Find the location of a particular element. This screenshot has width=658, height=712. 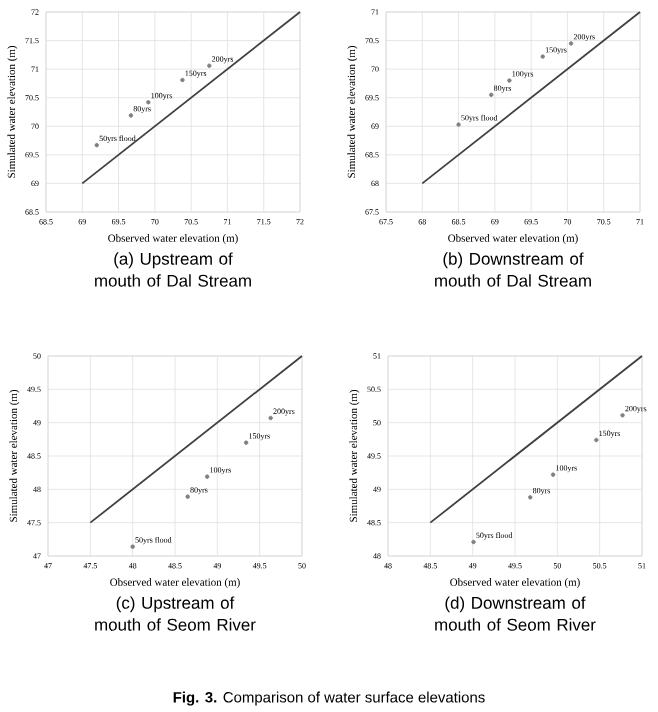

text: (a) Upstream of mouth of Dal Stream is located at coordinates (173, 269).